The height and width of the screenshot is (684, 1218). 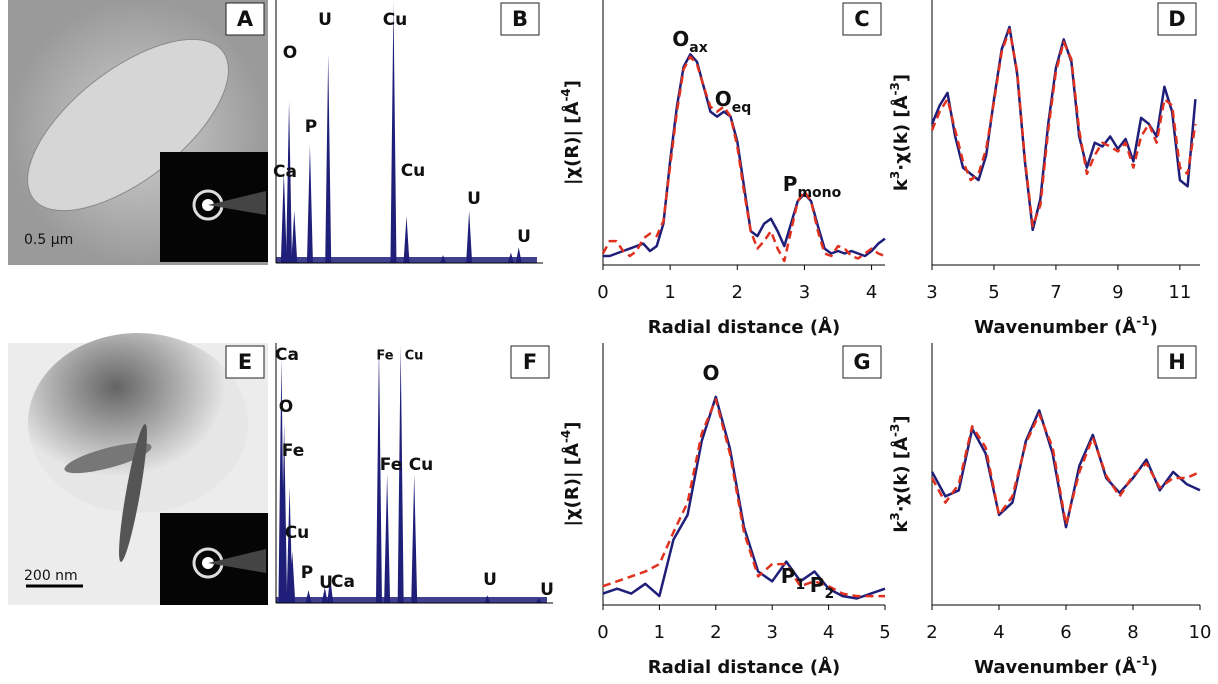 What do you see at coordinates (812, 187) in the screenshot?
I see `peak-annotation: Pmono` at bounding box center [812, 187].